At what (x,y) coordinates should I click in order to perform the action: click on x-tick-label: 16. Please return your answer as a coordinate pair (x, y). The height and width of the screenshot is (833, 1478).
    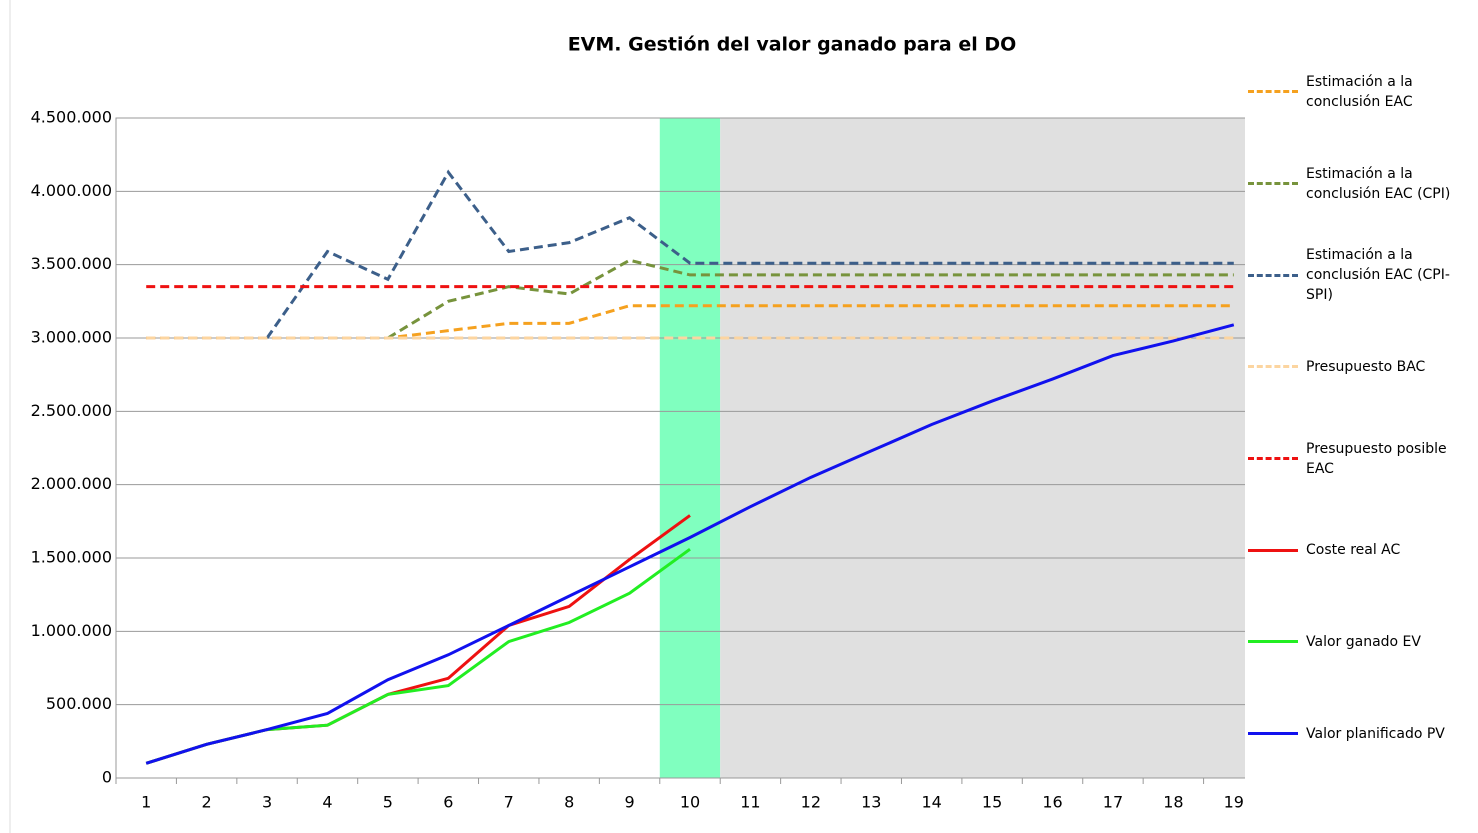
    Looking at the image, I should click on (1052, 802).